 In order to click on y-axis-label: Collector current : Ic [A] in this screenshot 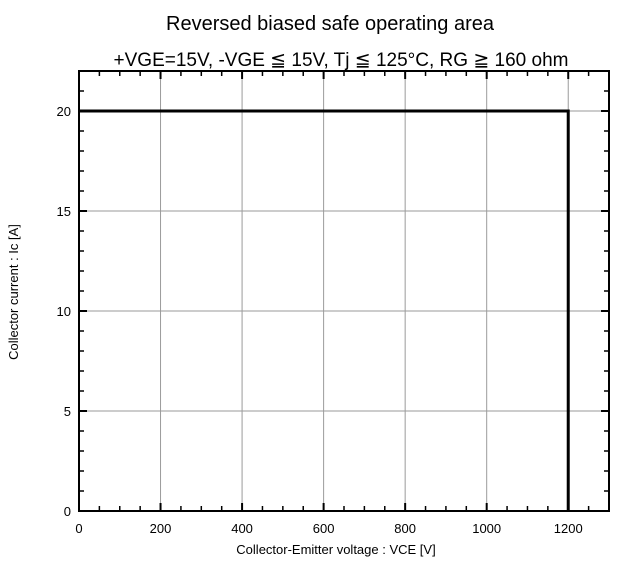, I will do `click(13, 292)`.